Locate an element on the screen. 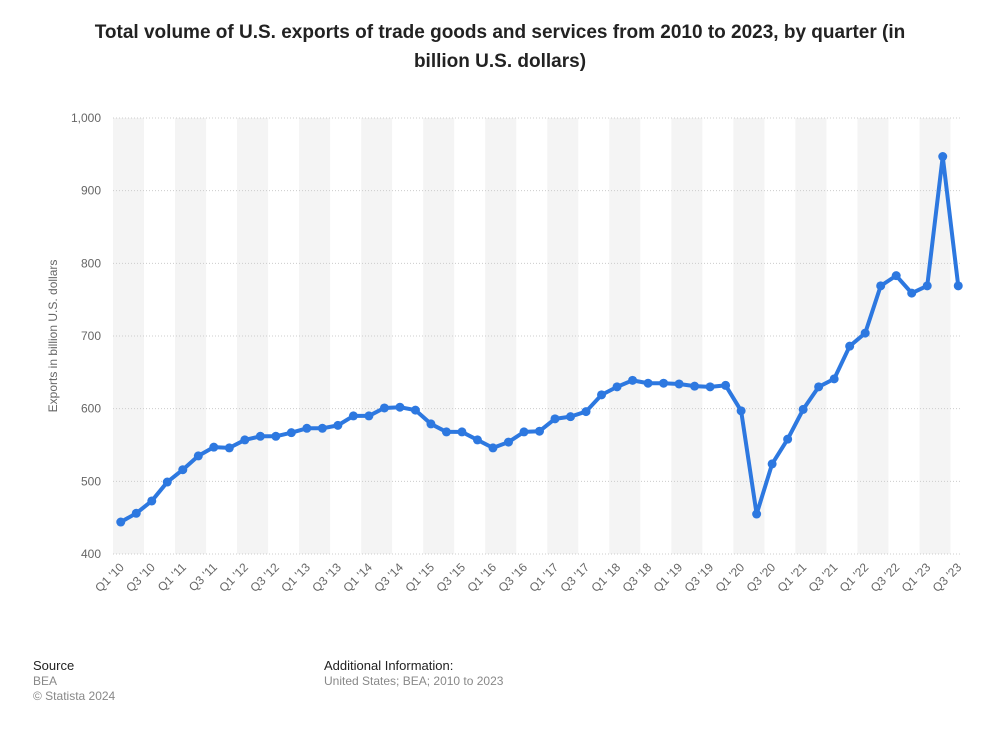 The width and height of the screenshot is (1000, 743). x-tick-label: Q1 '17 is located at coordinates (543, 577).